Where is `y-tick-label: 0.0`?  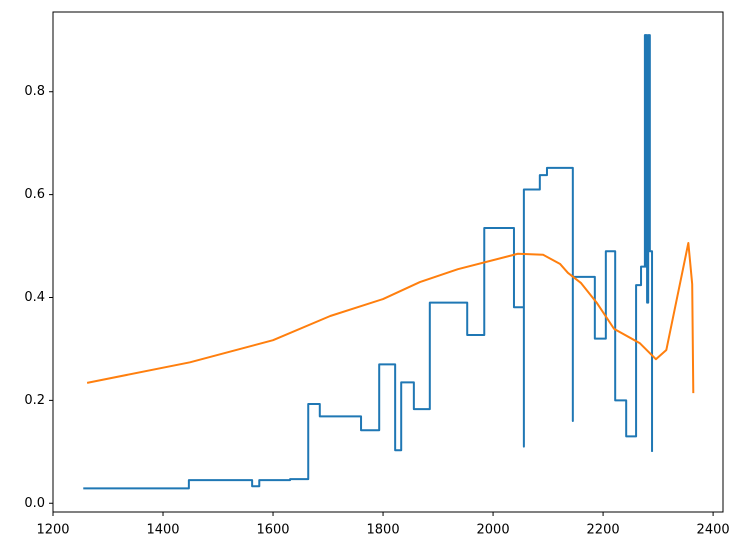
y-tick-label: 0.0 is located at coordinates (34, 503).